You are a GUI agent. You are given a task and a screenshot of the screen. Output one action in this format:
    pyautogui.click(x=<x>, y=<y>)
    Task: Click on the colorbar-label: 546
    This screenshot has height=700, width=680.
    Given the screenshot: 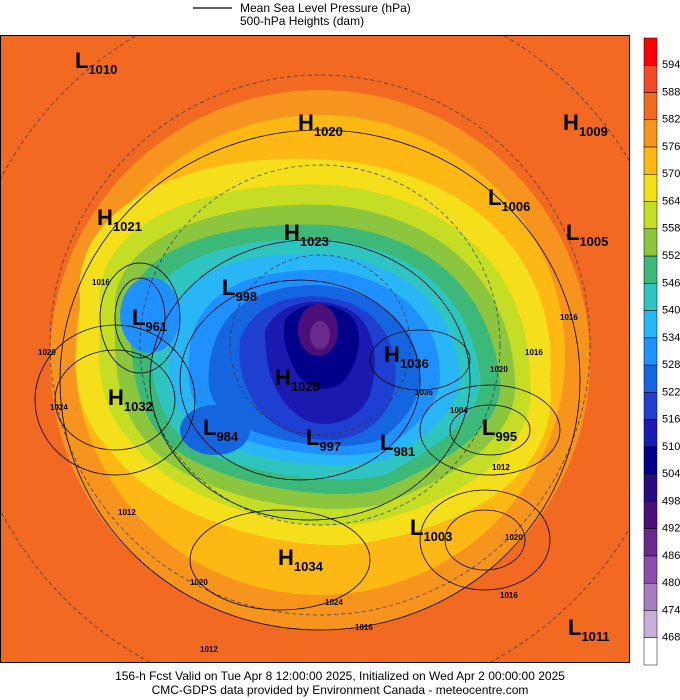 What is the action you would take?
    pyautogui.click(x=671, y=283)
    